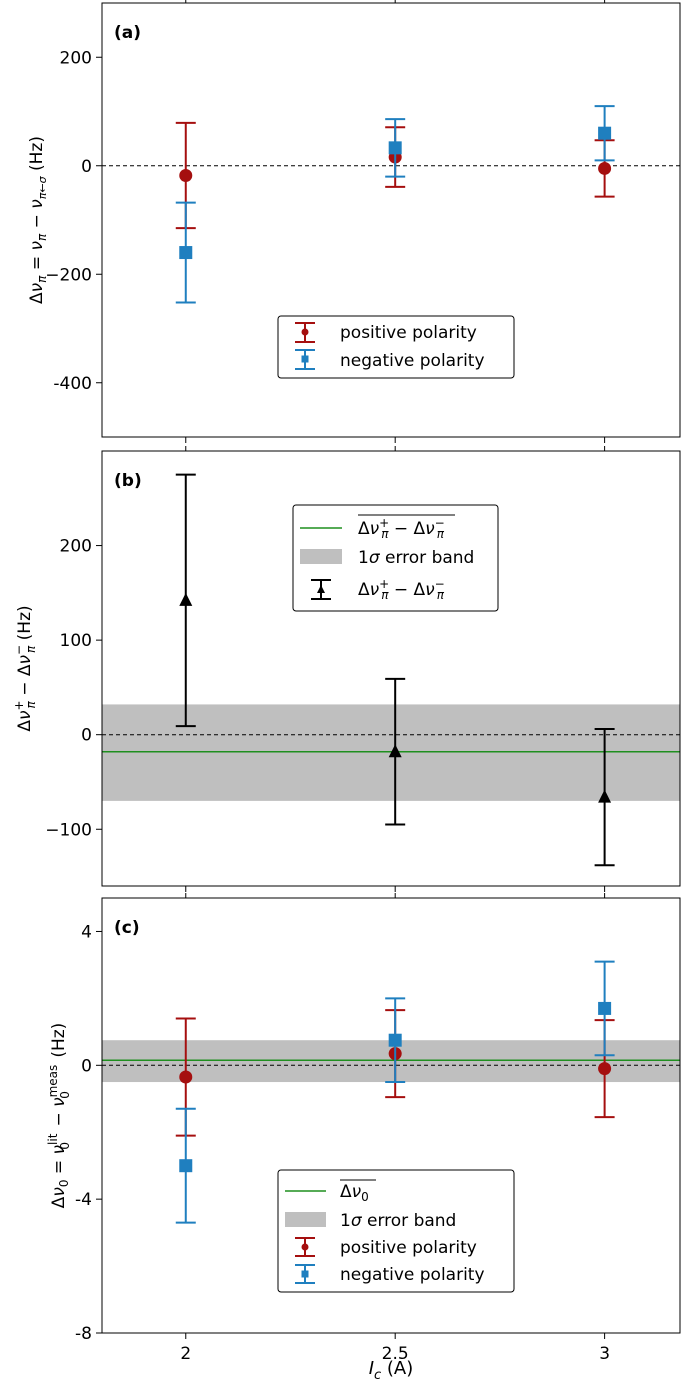  I want to click on y-tick-label: -8, so click(83, 1334).